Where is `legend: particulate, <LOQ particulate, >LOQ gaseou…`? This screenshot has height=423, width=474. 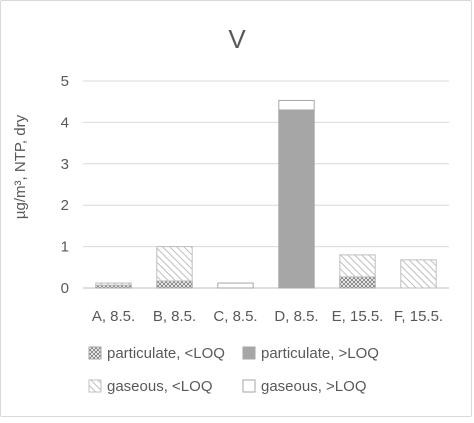 legend: particulate, <LOQ particulate, >LOQ gaseou… is located at coordinates (233, 370).